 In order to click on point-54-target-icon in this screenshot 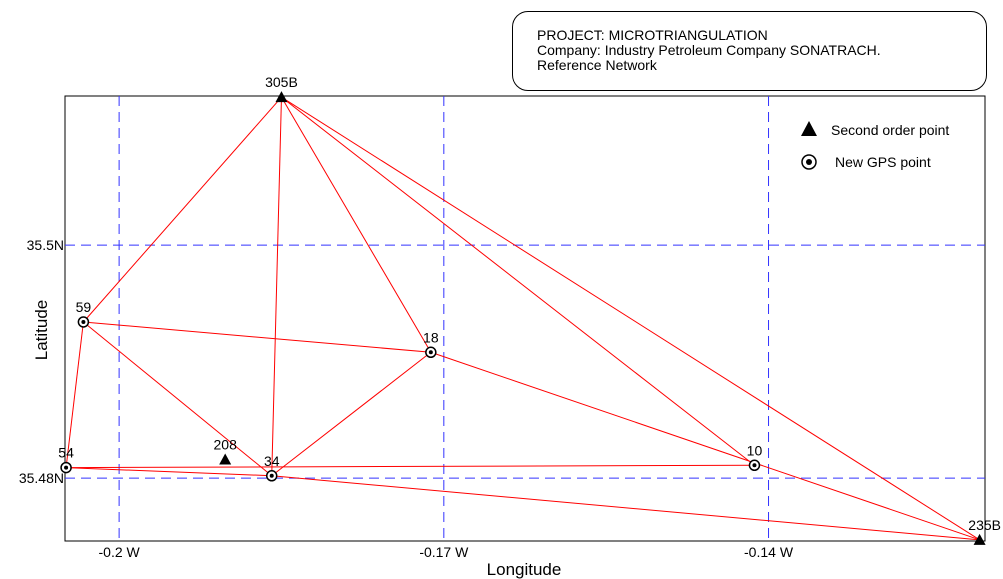, I will do `click(66, 467)`.